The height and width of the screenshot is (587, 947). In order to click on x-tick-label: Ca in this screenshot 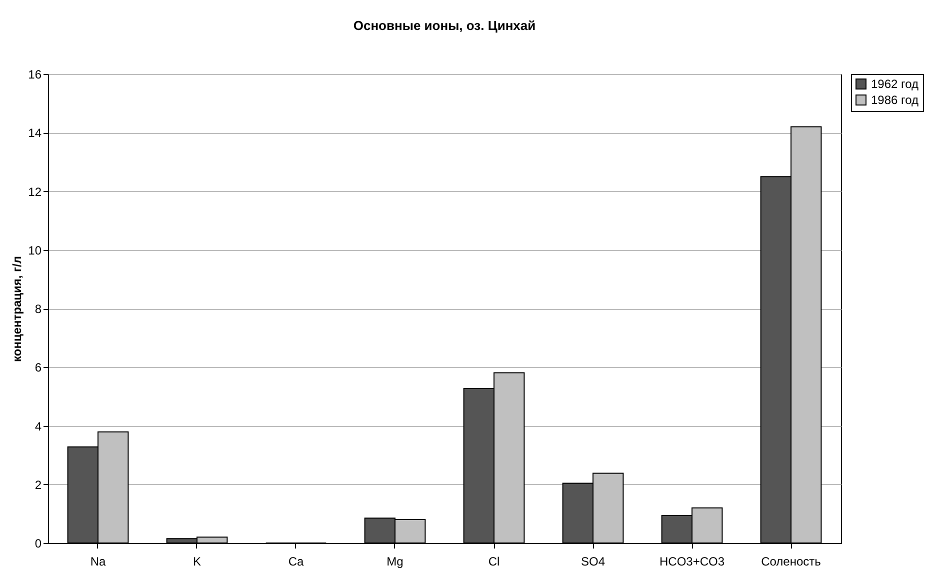, I will do `click(296, 561)`.